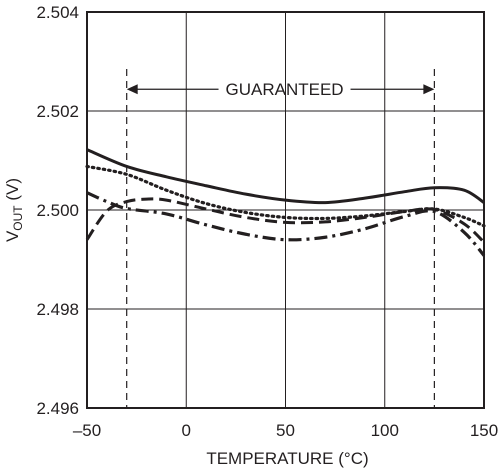 The height and width of the screenshot is (472, 500). Describe the element at coordinates (57, 111) in the screenshot. I see `y-tick-label: 2.502` at that location.